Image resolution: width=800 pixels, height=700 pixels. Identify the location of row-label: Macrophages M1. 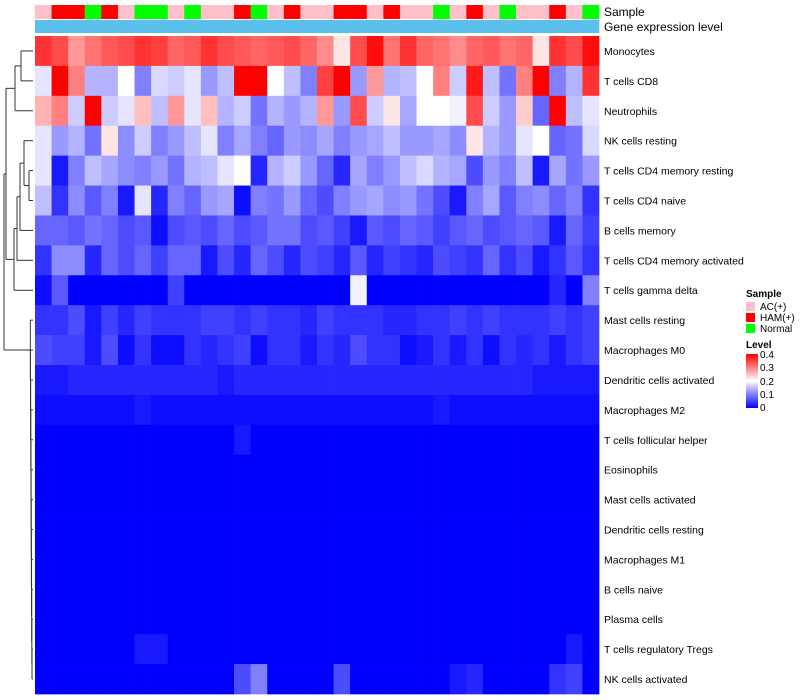
(644, 560).